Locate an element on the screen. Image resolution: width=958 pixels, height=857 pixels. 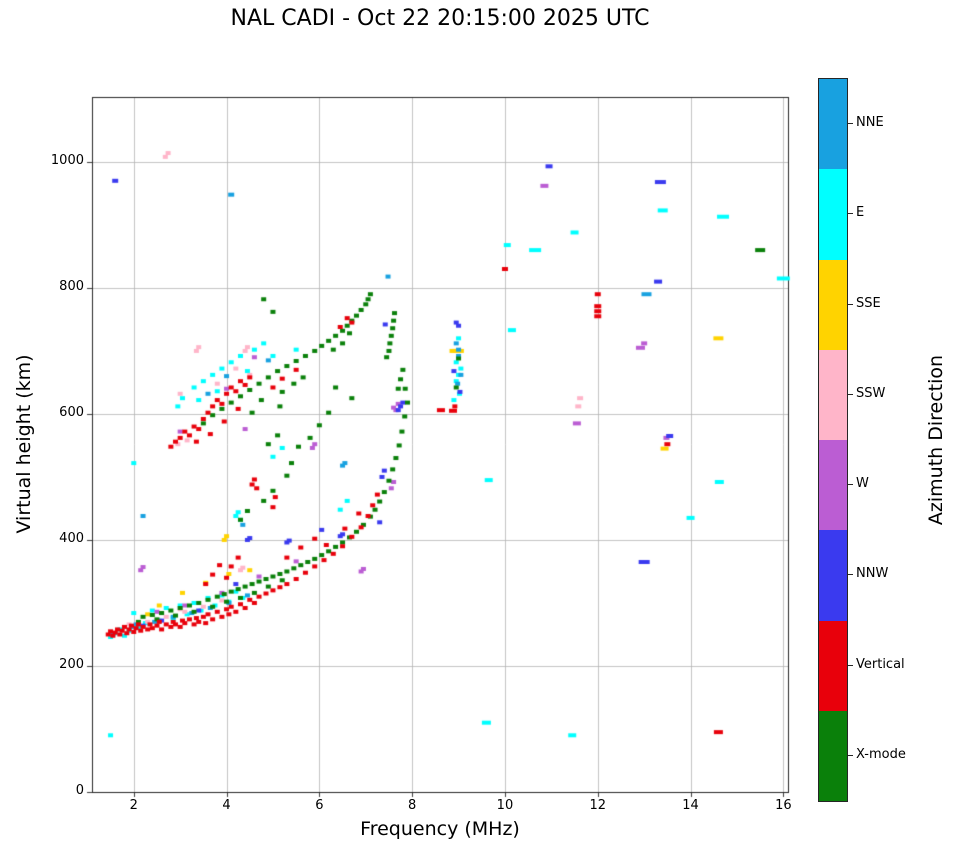
colorbar-segment-x-mode is located at coordinates (833, 755).